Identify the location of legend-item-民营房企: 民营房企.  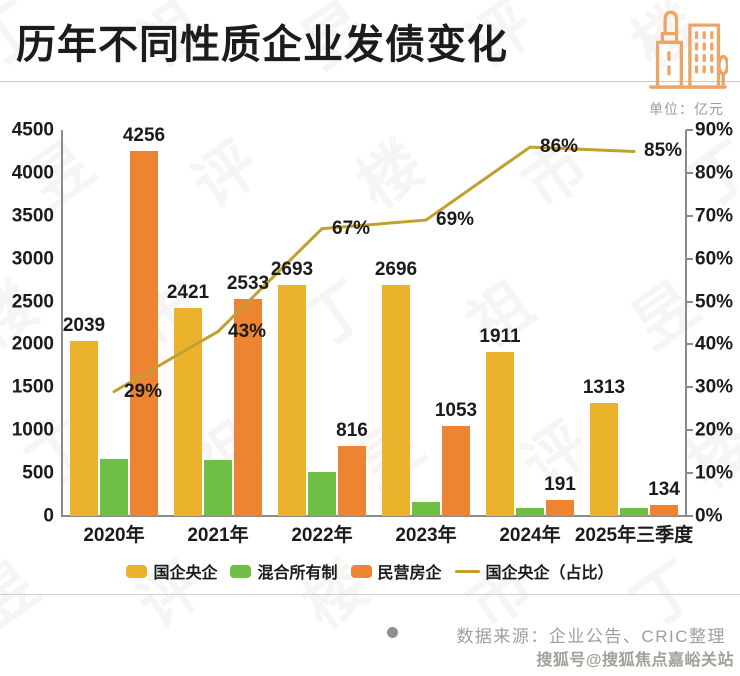
(396, 571).